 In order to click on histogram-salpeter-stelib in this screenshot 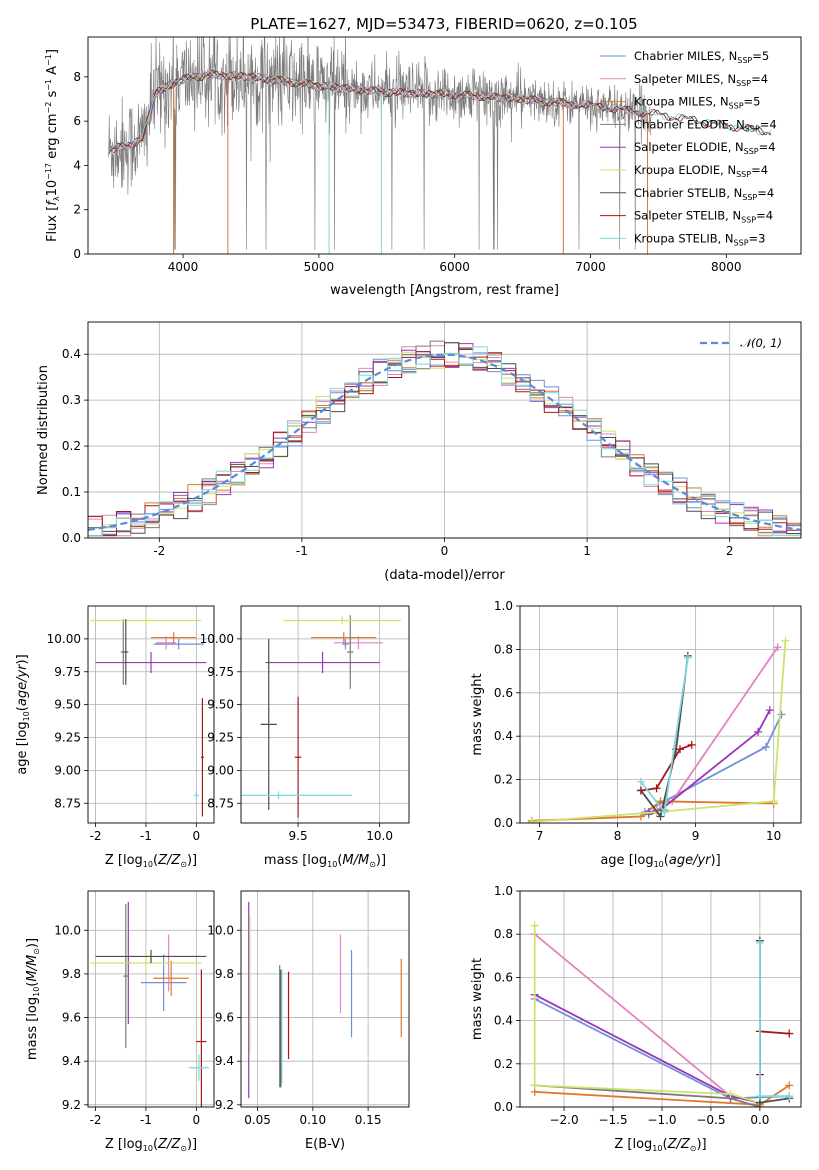, I will do `click(444, 441)`.